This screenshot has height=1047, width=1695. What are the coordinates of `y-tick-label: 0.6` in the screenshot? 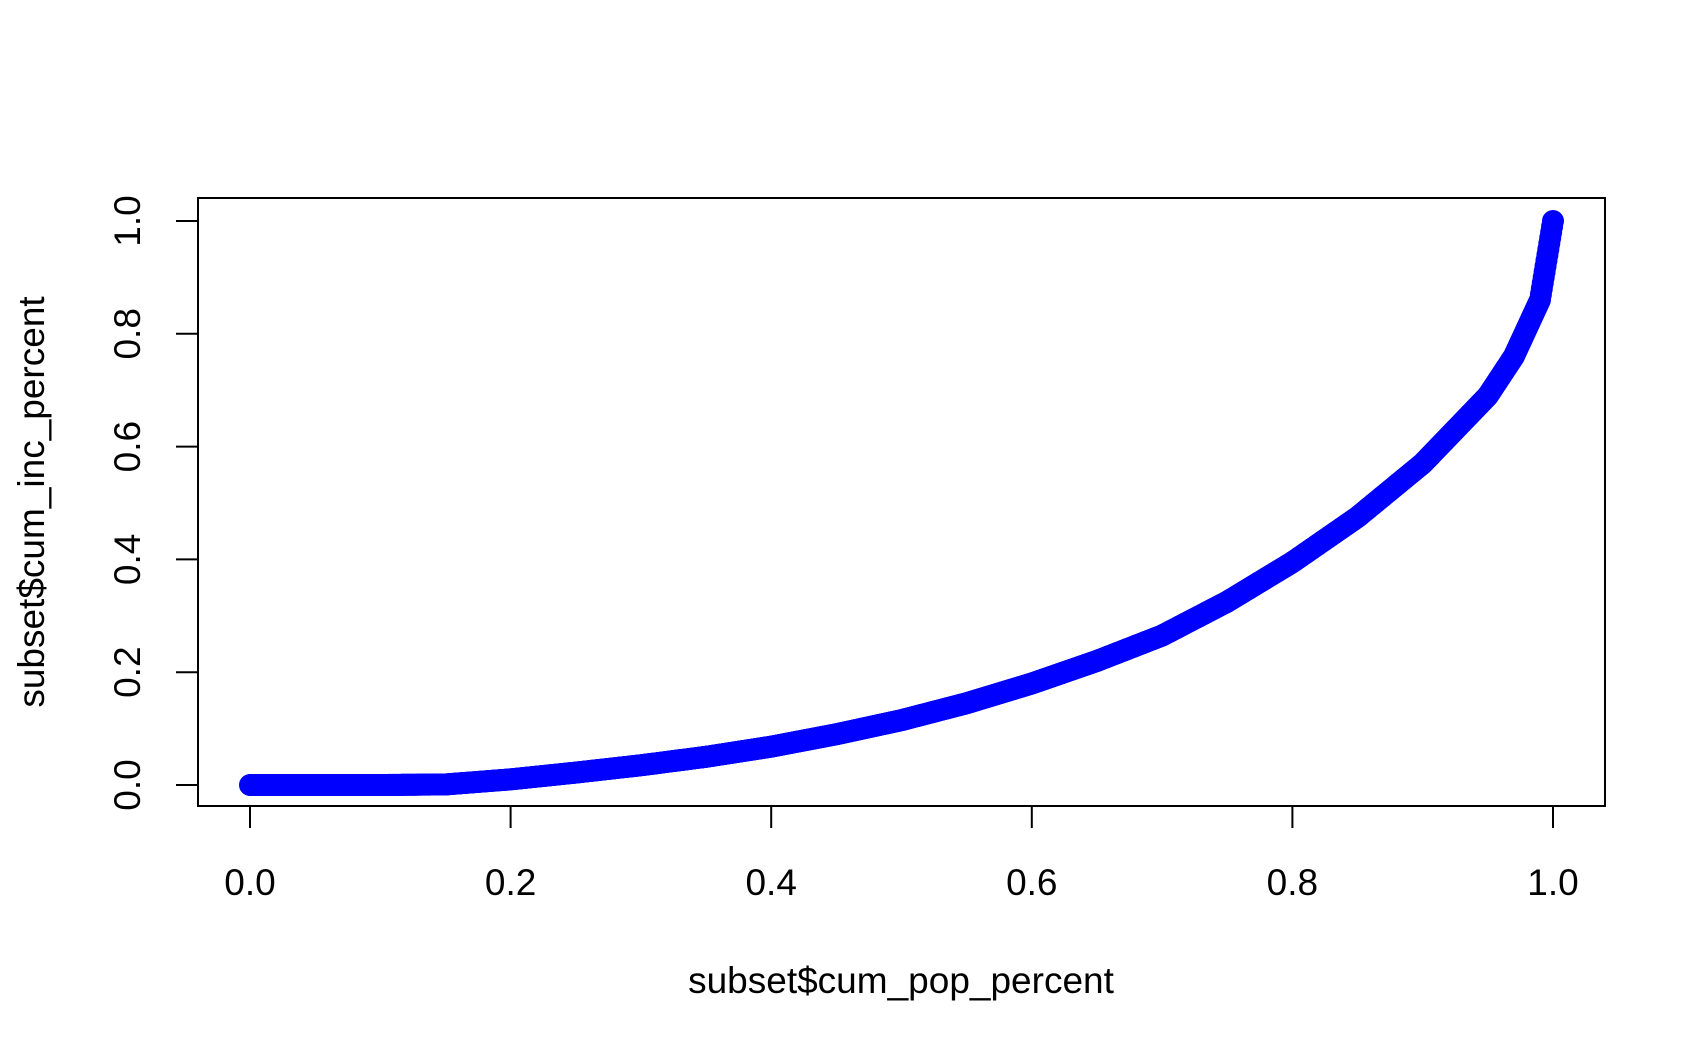 It's located at (127, 446).